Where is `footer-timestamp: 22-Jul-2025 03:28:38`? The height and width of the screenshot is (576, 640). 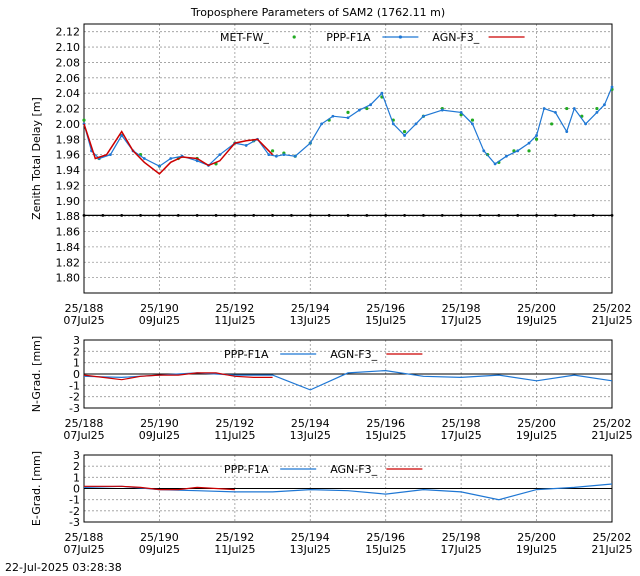 footer-timestamp: 22-Jul-2025 03:28:38 is located at coordinates (63, 567).